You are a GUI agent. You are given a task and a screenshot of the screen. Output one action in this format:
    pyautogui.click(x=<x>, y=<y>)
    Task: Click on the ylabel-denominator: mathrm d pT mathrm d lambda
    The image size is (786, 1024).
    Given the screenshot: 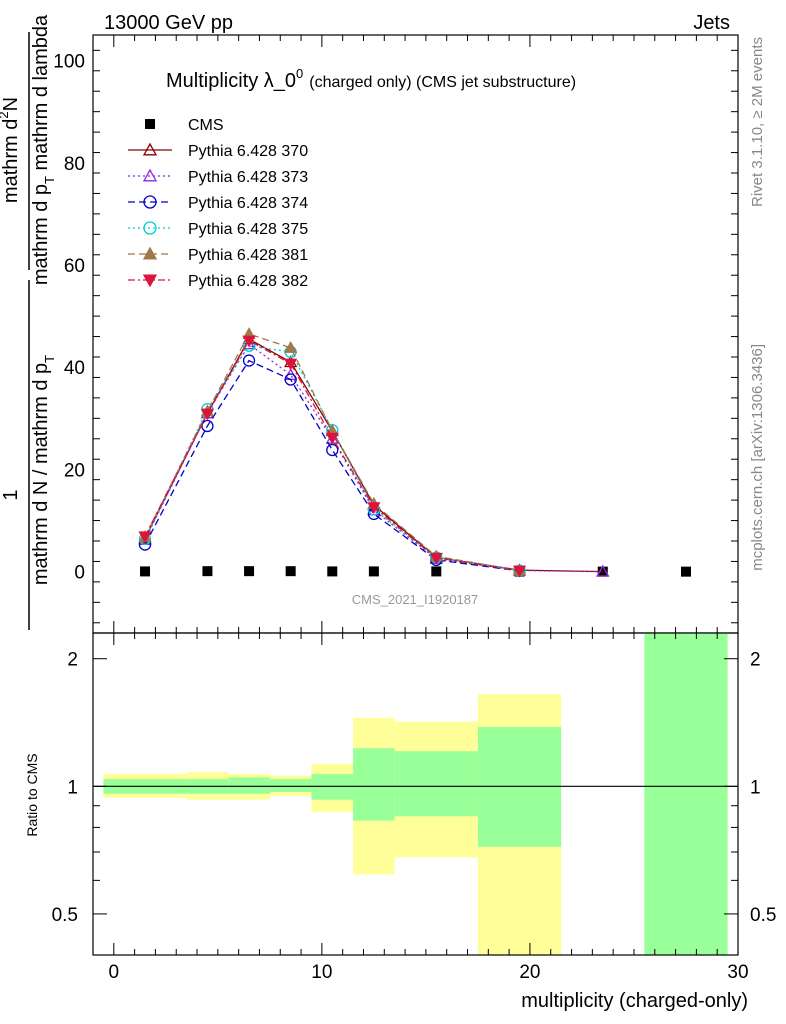 What is the action you would take?
    pyautogui.click(x=43, y=149)
    